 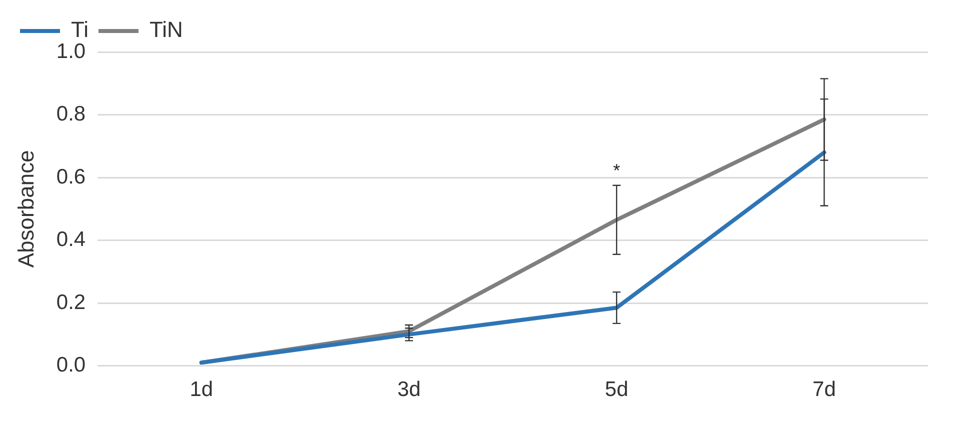 What do you see at coordinates (71, 176) in the screenshot?
I see `y-tick-label: 0.6` at bounding box center [71, 176].